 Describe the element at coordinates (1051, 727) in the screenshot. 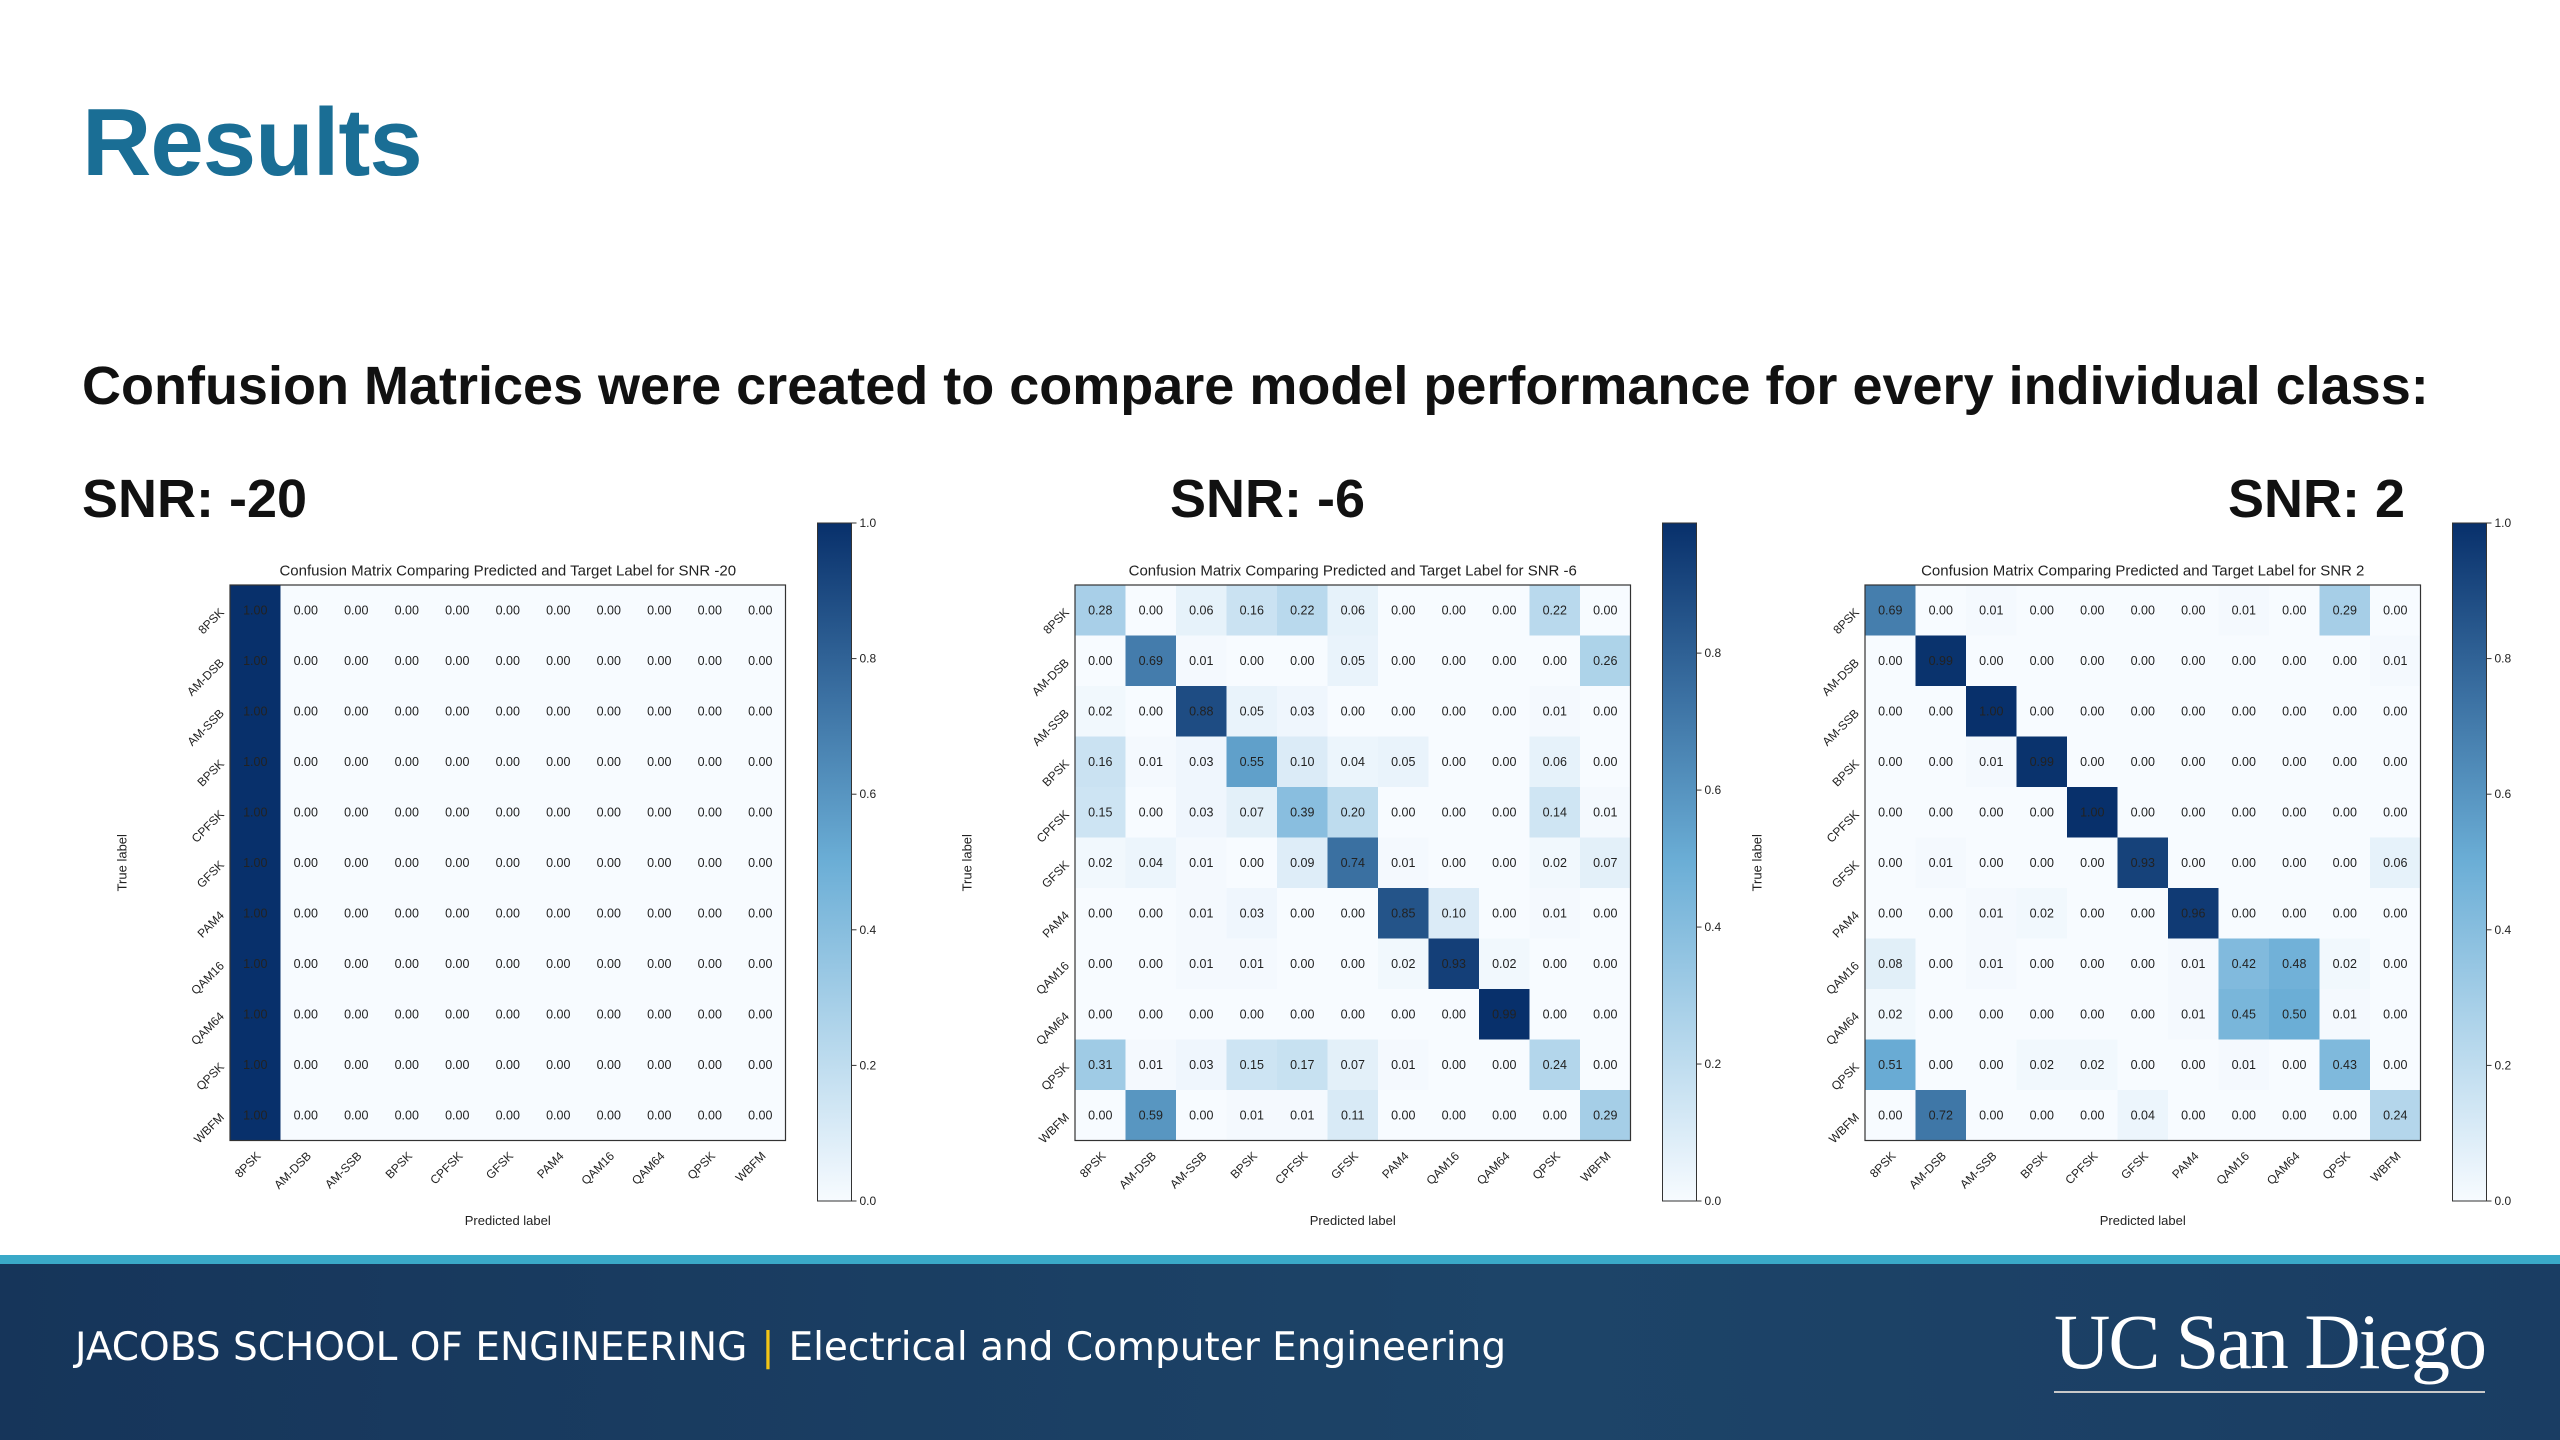

I see `y-tick-label: AM-SSB` at that location.